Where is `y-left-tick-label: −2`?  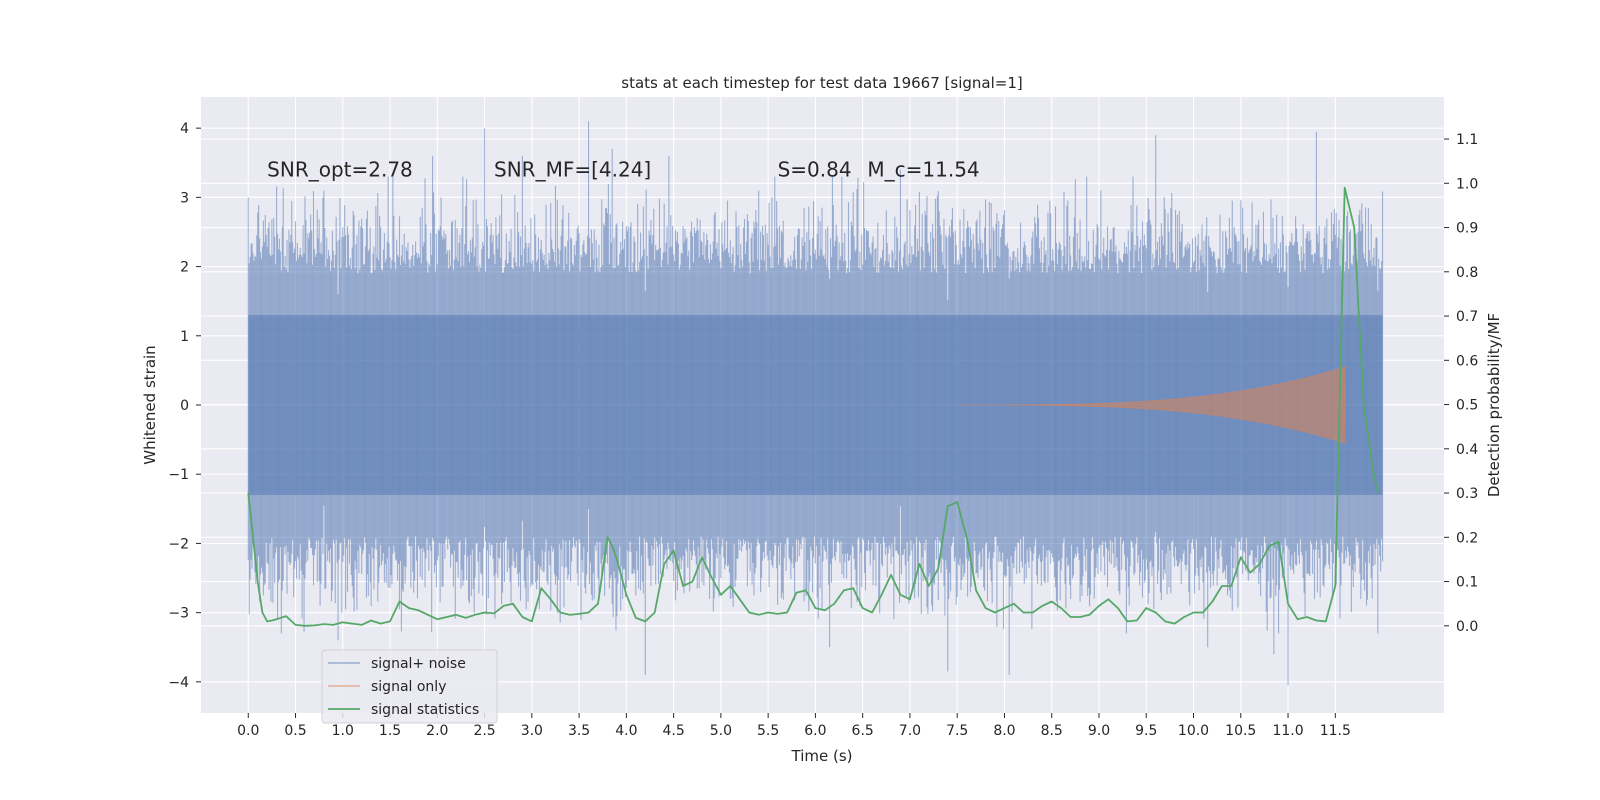
y-left-tick-label: −2 is located at coordinates (178, 544).